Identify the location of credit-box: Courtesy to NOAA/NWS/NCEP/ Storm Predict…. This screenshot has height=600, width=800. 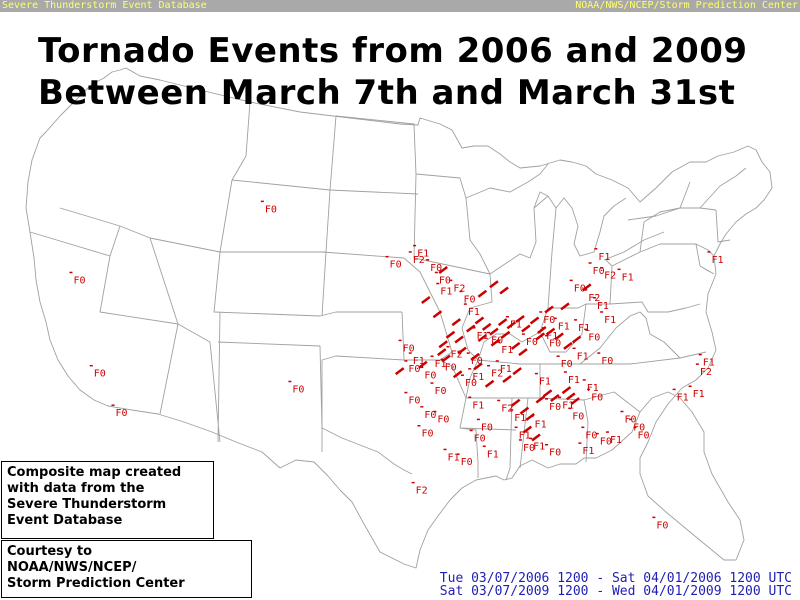
(126, 569).